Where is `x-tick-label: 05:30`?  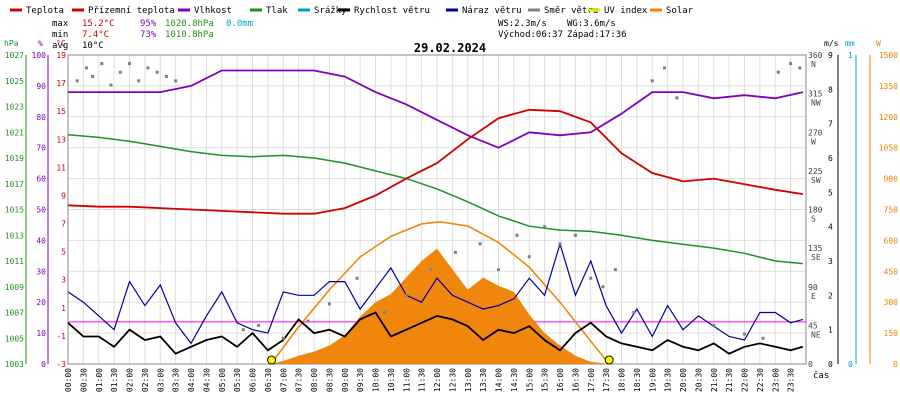 x-tick-label: 05:30 is located at coordinates (237, 380).